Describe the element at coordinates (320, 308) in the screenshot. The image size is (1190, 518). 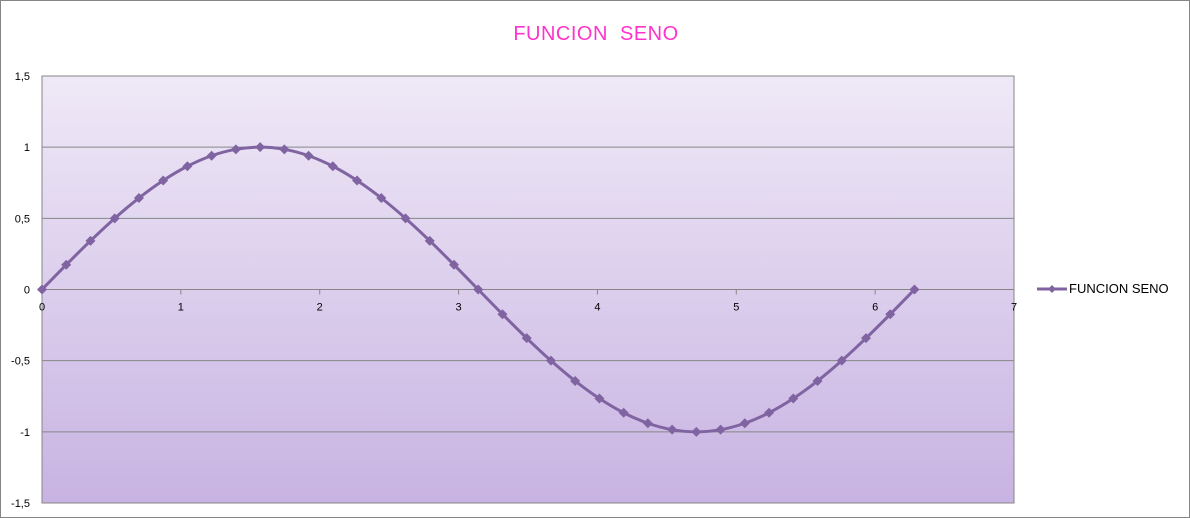
I see `x-tick-label: 2` at that location.